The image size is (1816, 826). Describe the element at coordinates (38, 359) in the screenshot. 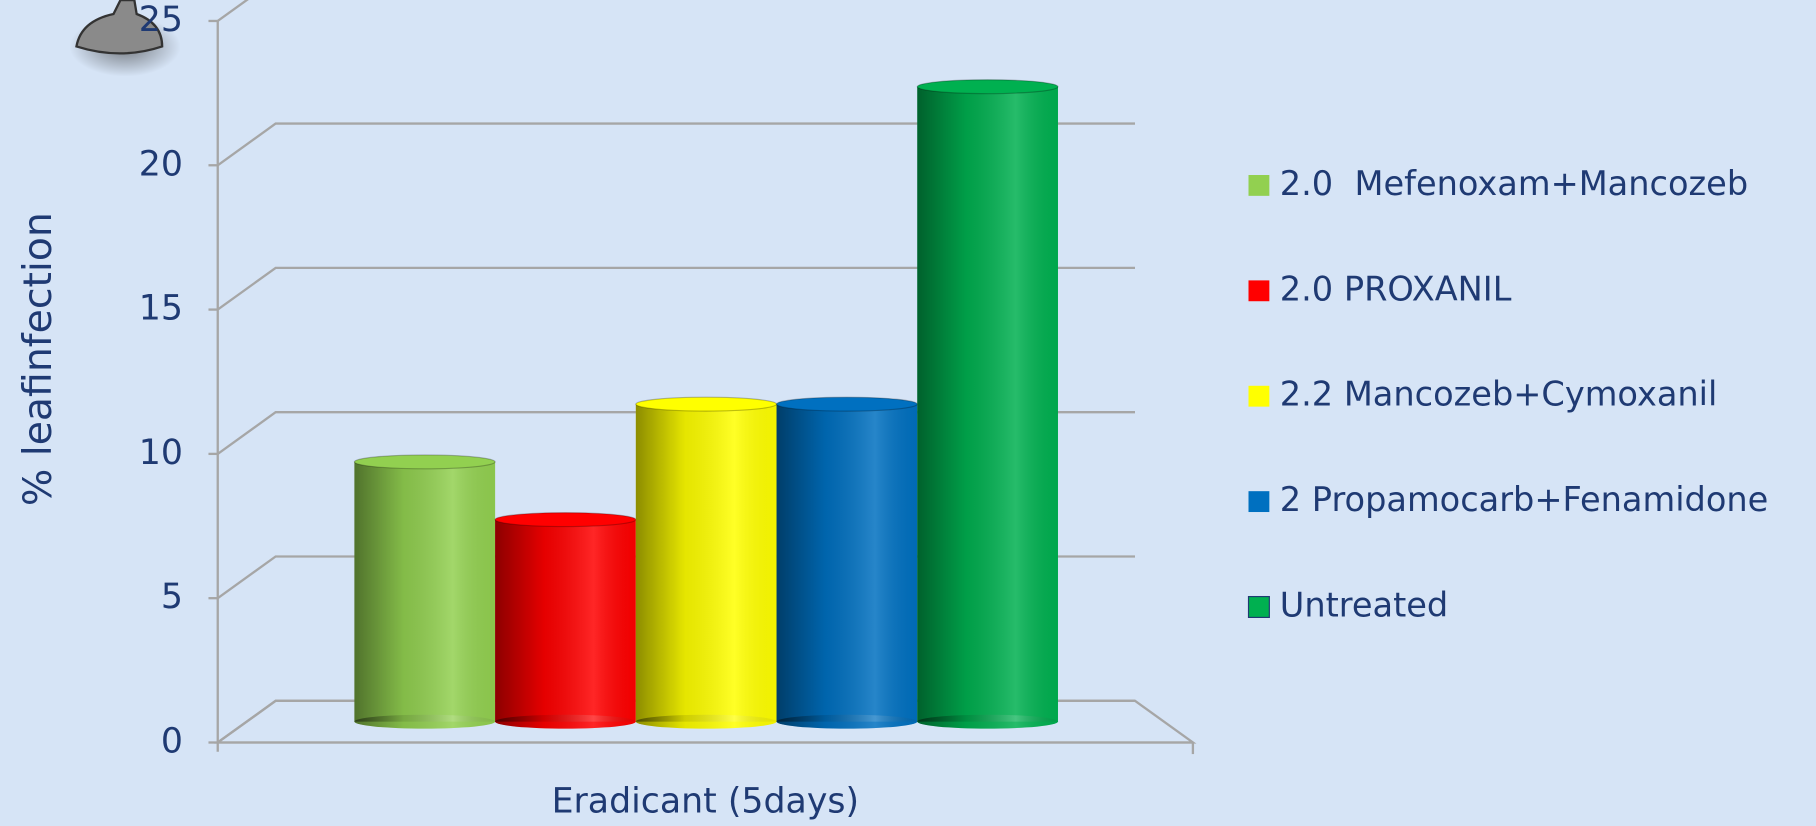

I see `y-axis-label: % leafinfection` at that location.